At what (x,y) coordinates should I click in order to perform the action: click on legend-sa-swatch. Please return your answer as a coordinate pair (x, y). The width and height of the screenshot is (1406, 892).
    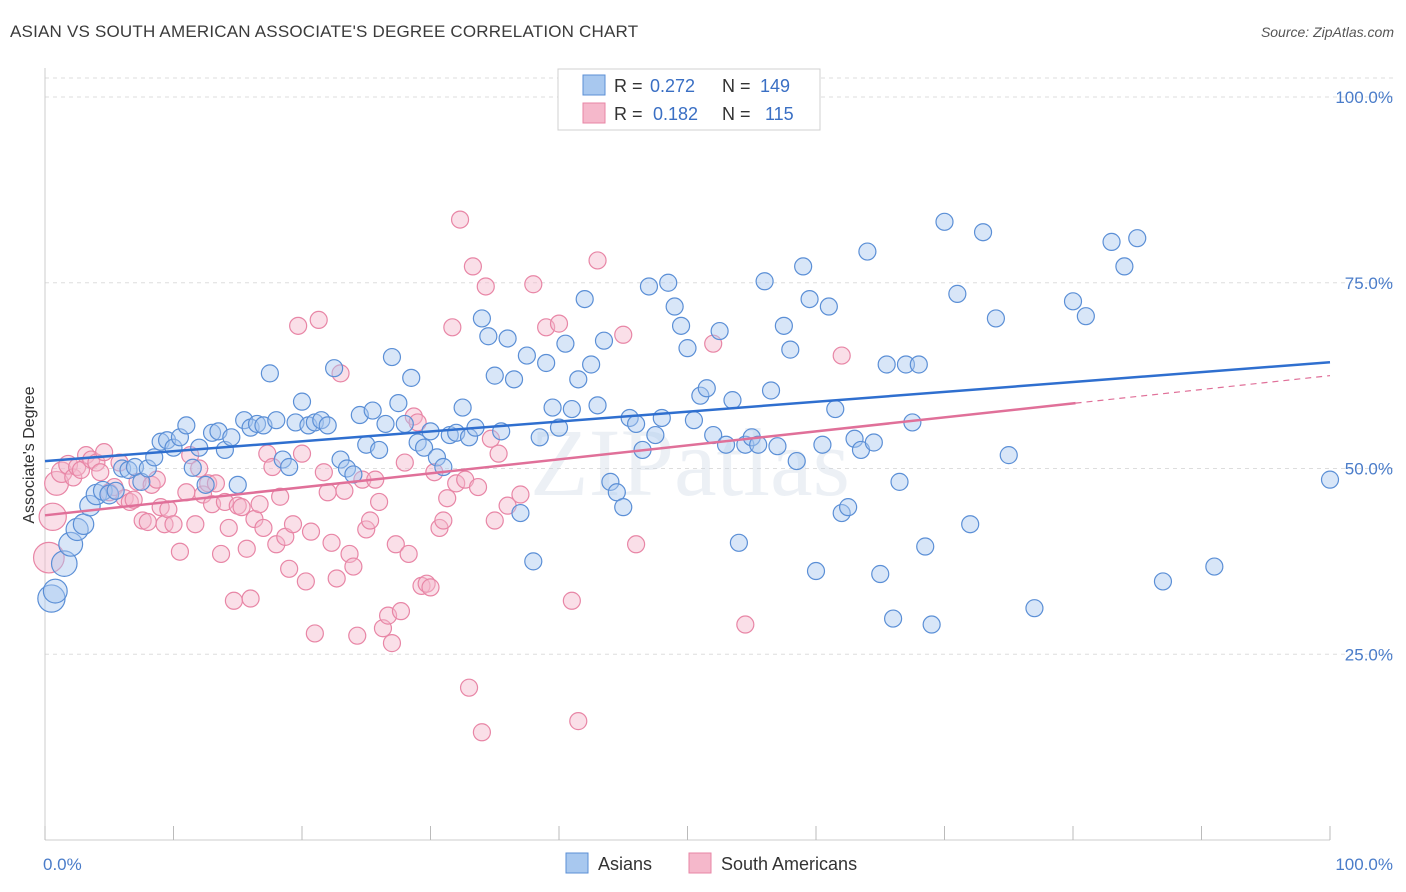
    Looking at the image, I should click on (594, 113).